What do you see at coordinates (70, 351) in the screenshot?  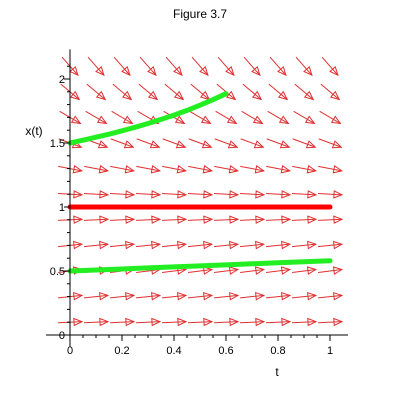 I see `x-tick-label: 0` at bounding box center [70, 351].